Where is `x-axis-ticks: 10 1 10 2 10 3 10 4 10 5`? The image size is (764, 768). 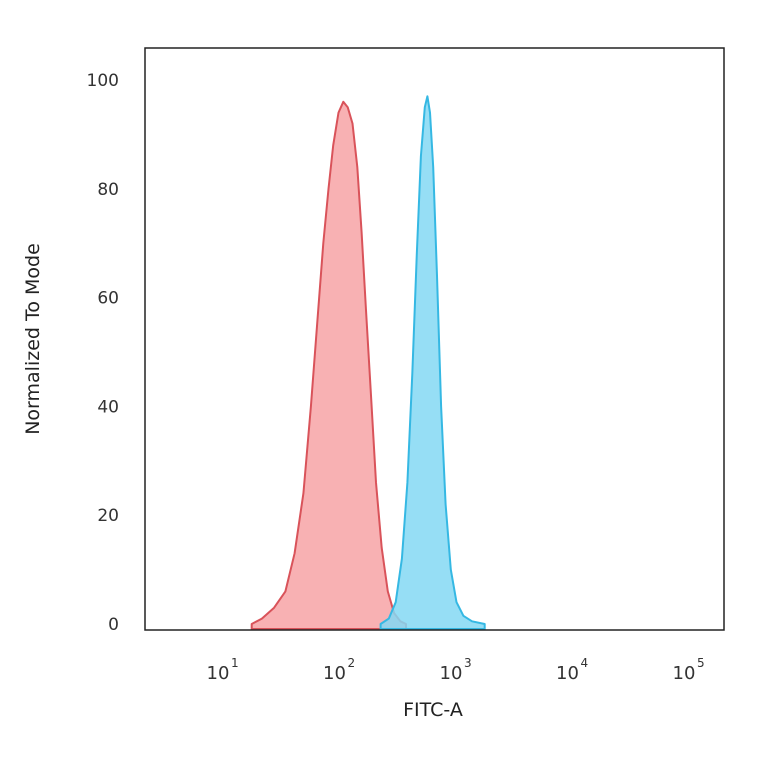
x-axis-ticks: 10 1 10 2 10 3 10 4 10 5 is located at coordinates (456, 670).